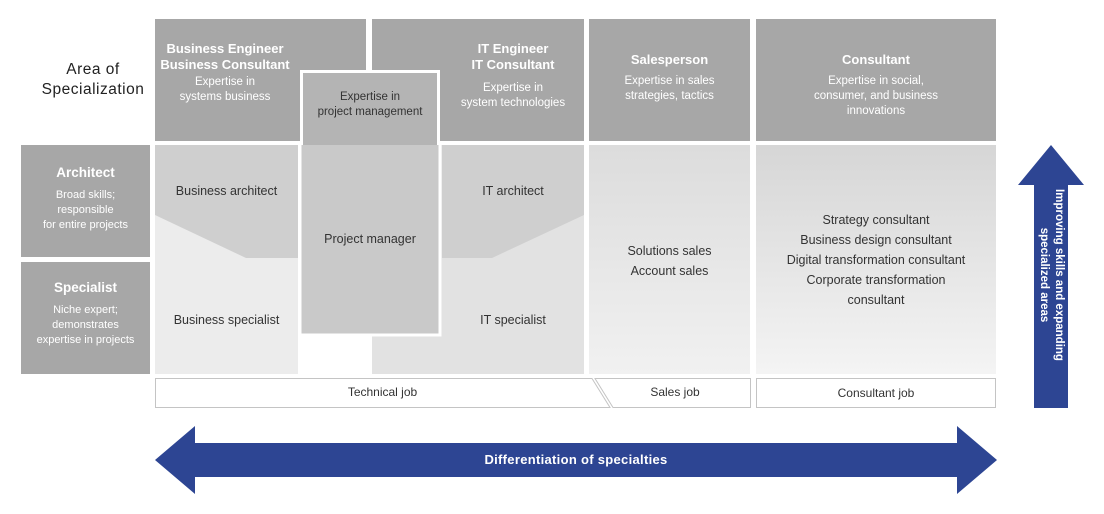  I want to click on it-architect-area, so click(513, 201).